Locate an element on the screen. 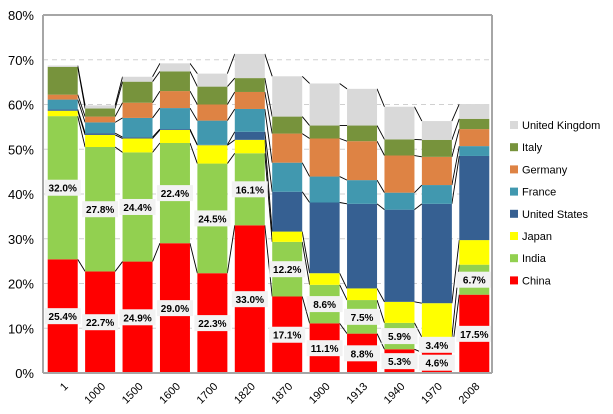 This screenshot has width=613, height=414. legend-label: United Kingdom is located at coordinates (561, 126).